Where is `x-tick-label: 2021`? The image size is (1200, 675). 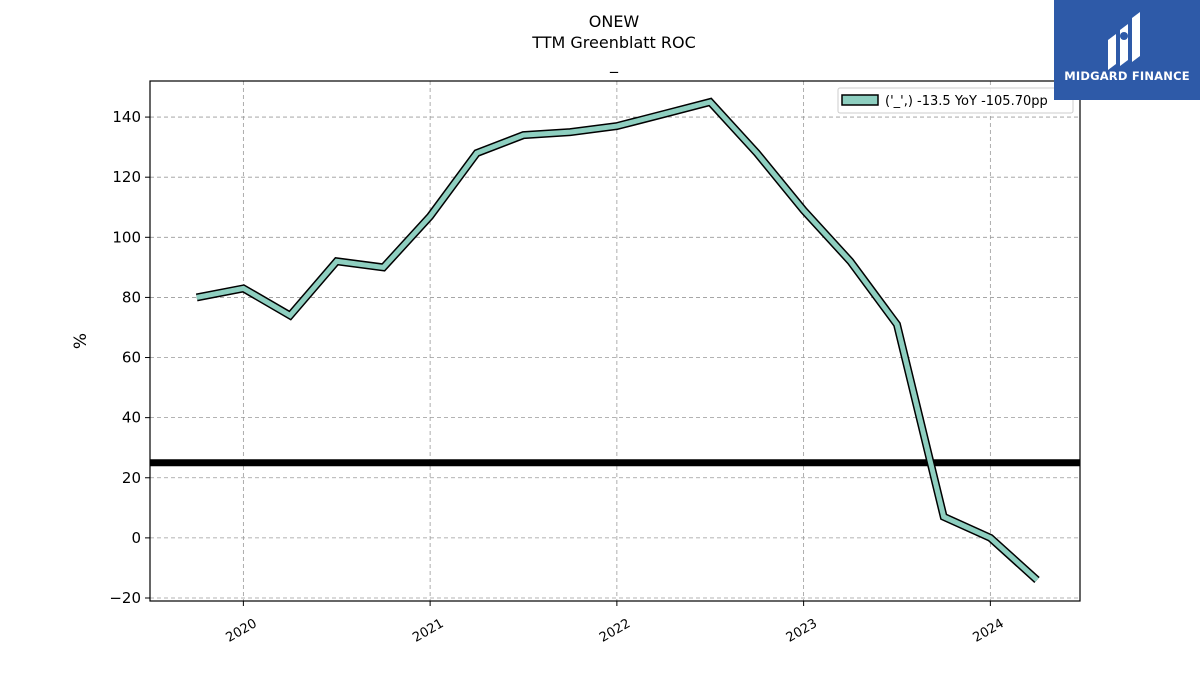
x-tick-label: 2021 is located at coordinates (428, 631).